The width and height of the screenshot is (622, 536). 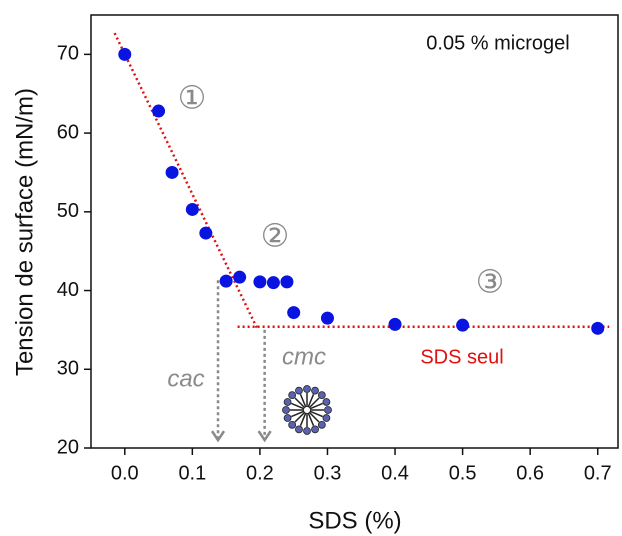 I want to click on fit-line, so click(x=186, y=181).